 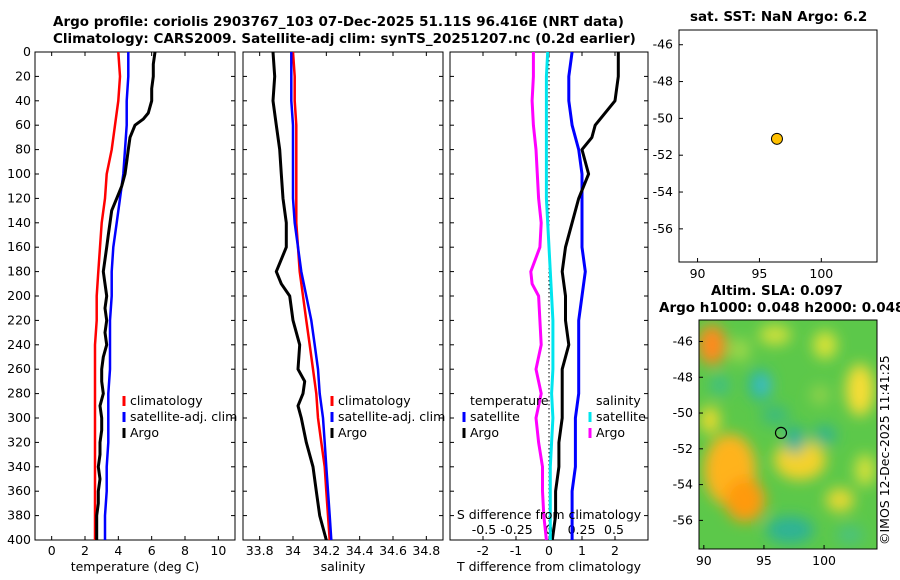 I want to click on x-tick-label: 10, so click(x=218, y=550).